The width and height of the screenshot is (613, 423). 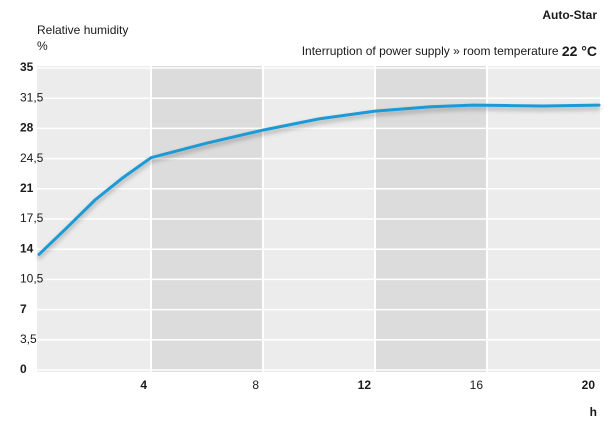 I want to click on x-tick-label: 12, so click(x=365, y=385).